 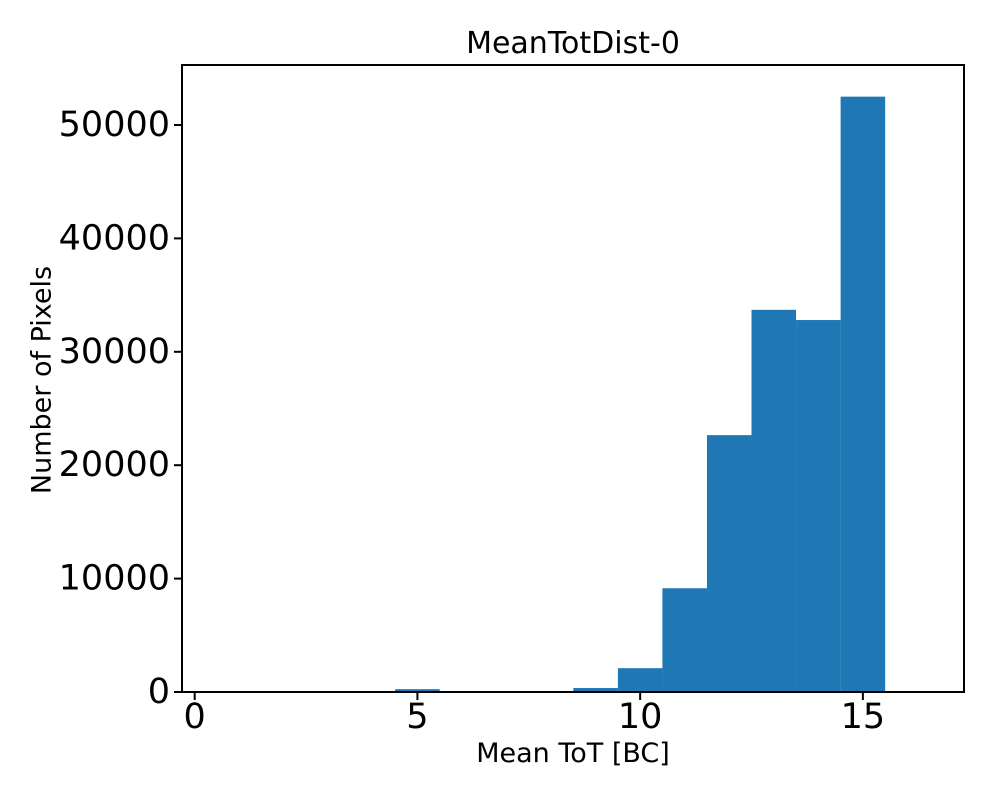 What do you see at coordinates (114, 238) in the screenshot?
I see `y-tick-label: 40000` at bounding box center [114, 238].